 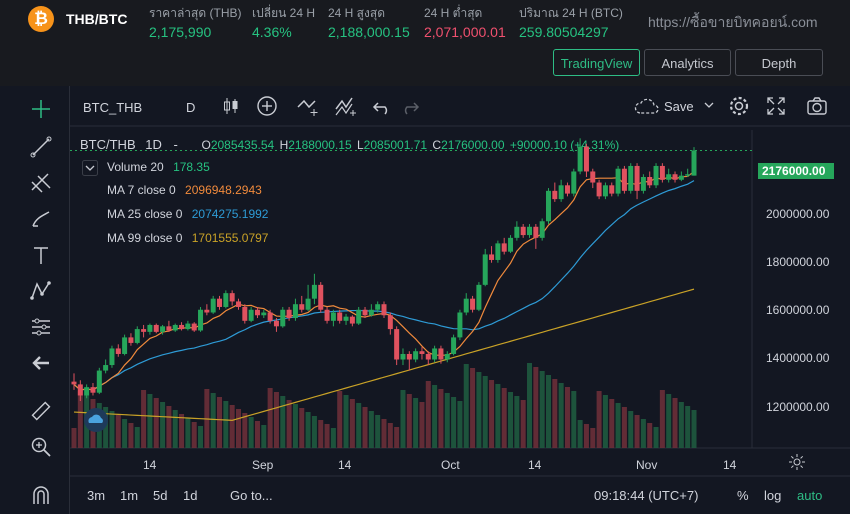 What do you see at coordinates (41, 219) in the screenshot?
I see `brush-icon` at bounding box center [41, 219].